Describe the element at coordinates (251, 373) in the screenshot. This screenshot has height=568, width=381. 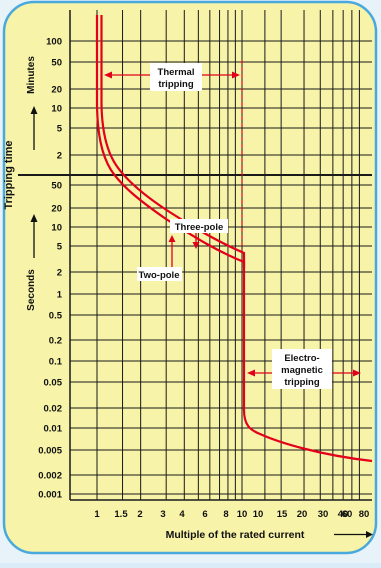
I see `electro-arrow-left-head` at that location.